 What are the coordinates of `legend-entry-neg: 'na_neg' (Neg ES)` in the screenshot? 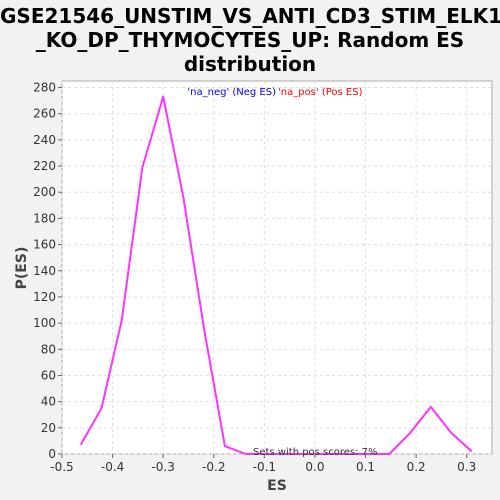 It's located at (231, 92).